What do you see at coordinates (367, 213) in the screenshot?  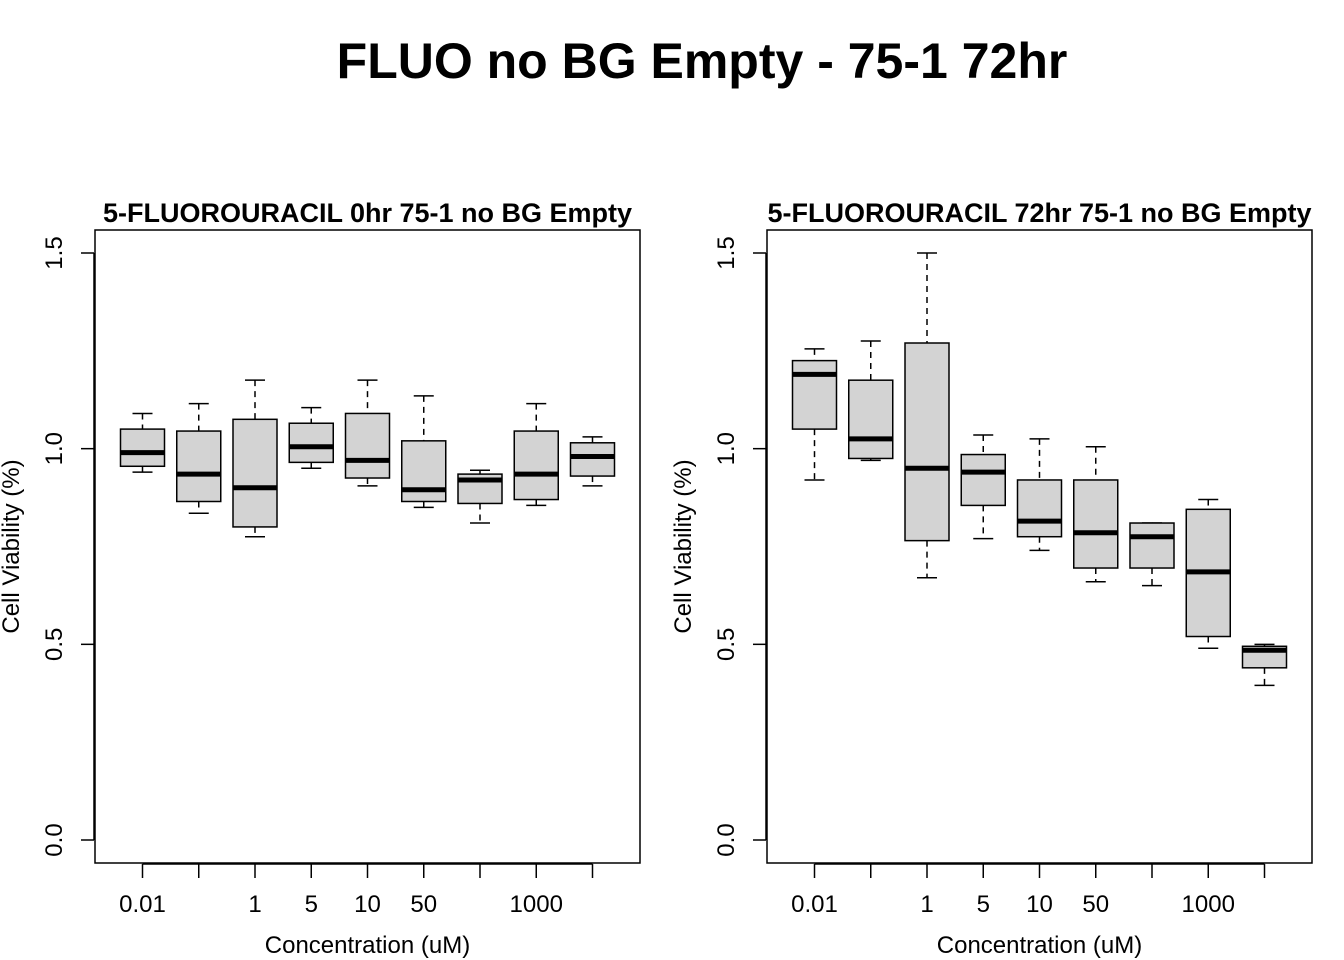 I see `chart-title: 5-FLUOROURACIL 0hr 75-1 no BG Empty` at bounding box center [367, 213].